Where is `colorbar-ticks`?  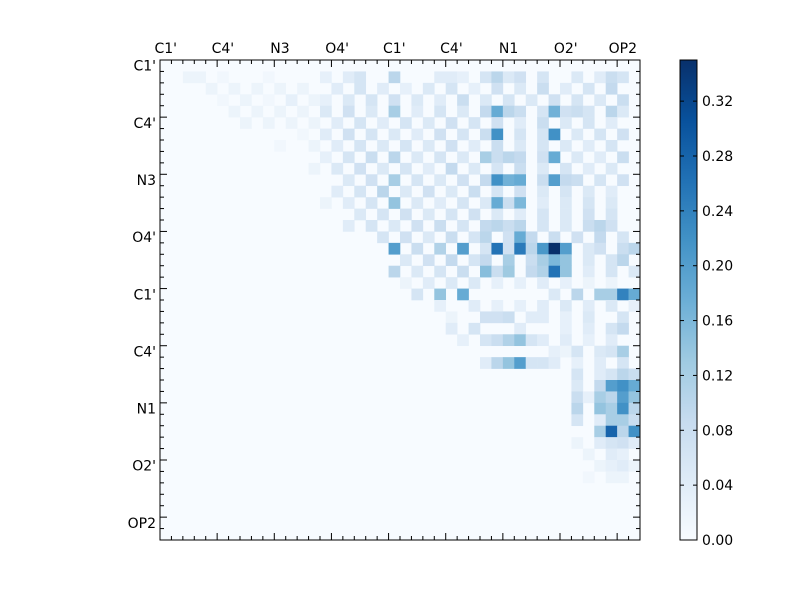
colorbar-ticks is located at coordinates (688, 320).